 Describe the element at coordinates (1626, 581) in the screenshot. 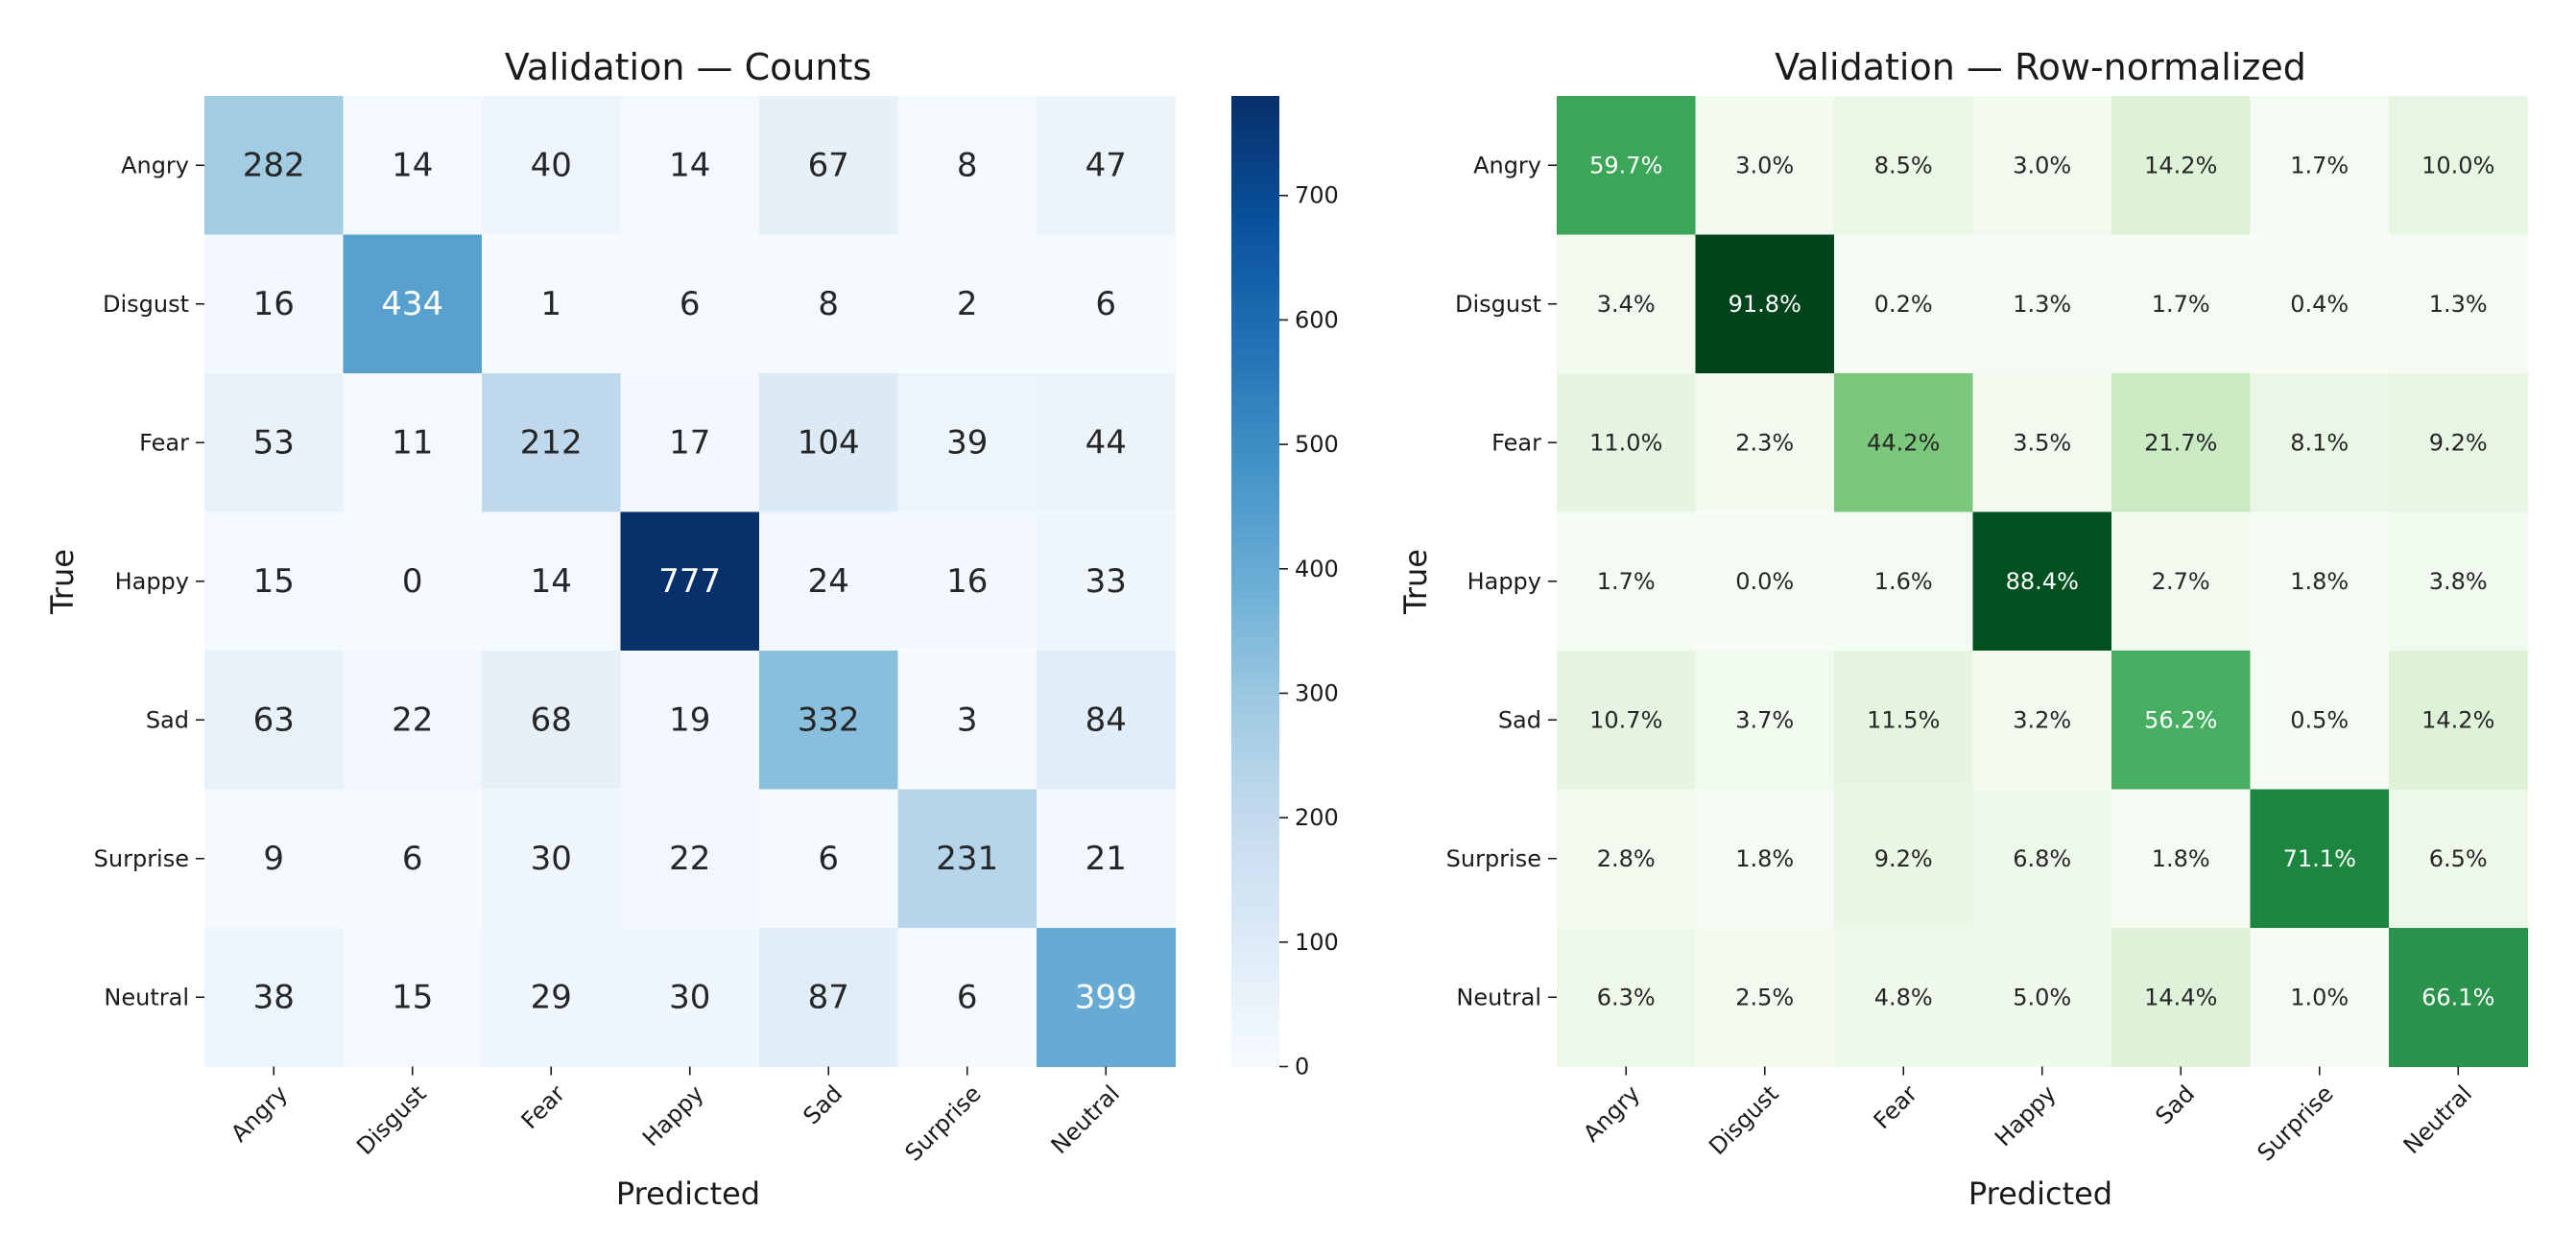

I see `normalized-cell-label: 1.7%` at that location.